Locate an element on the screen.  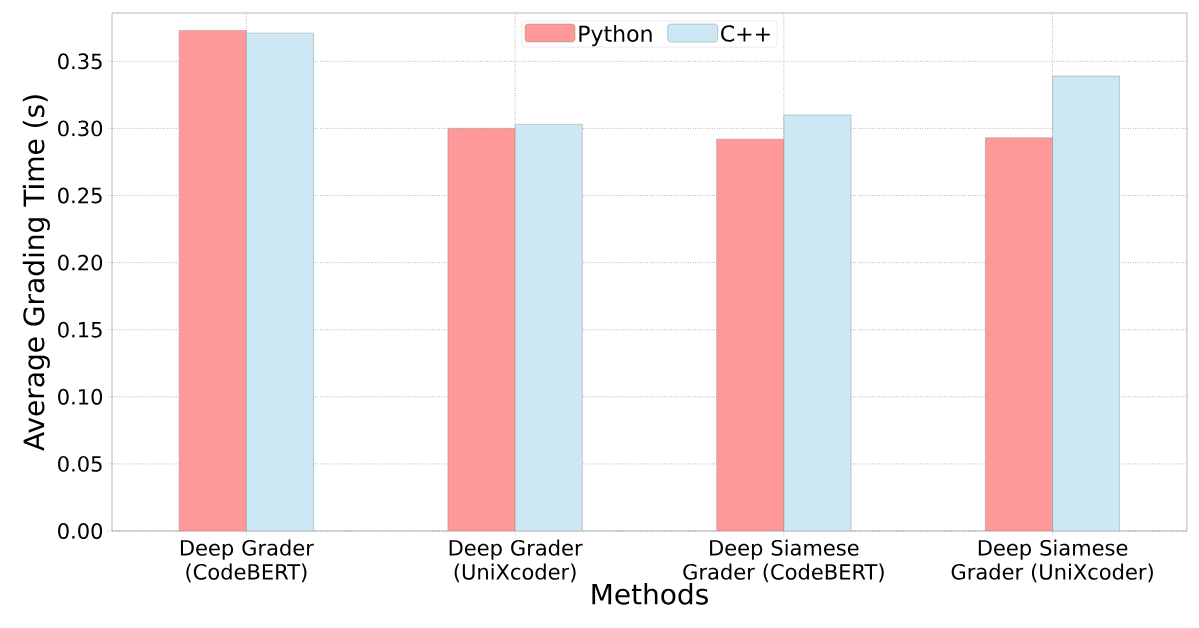
y-tick-label: 0.10 is located at coordinates (80, 396).